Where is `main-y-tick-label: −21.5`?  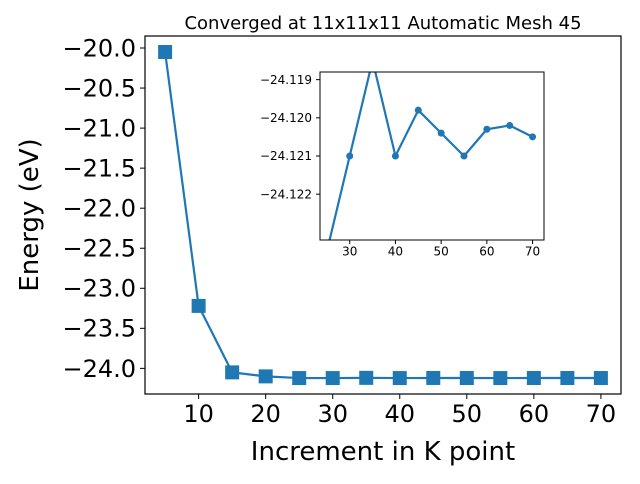
main-y-tick-label: −21.5 is located at coordinates (99, 169).